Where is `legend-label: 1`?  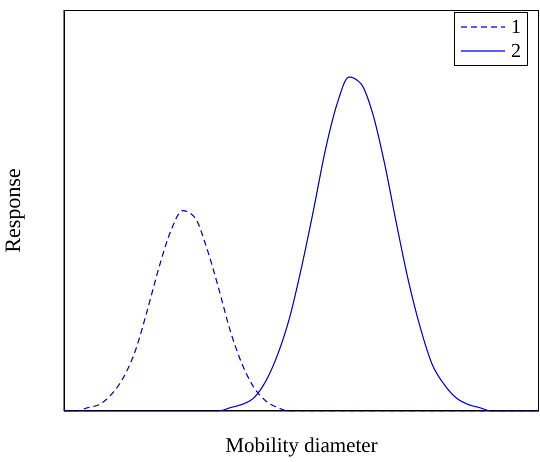 legend-label: 1 is located at coordinates (516, 27).